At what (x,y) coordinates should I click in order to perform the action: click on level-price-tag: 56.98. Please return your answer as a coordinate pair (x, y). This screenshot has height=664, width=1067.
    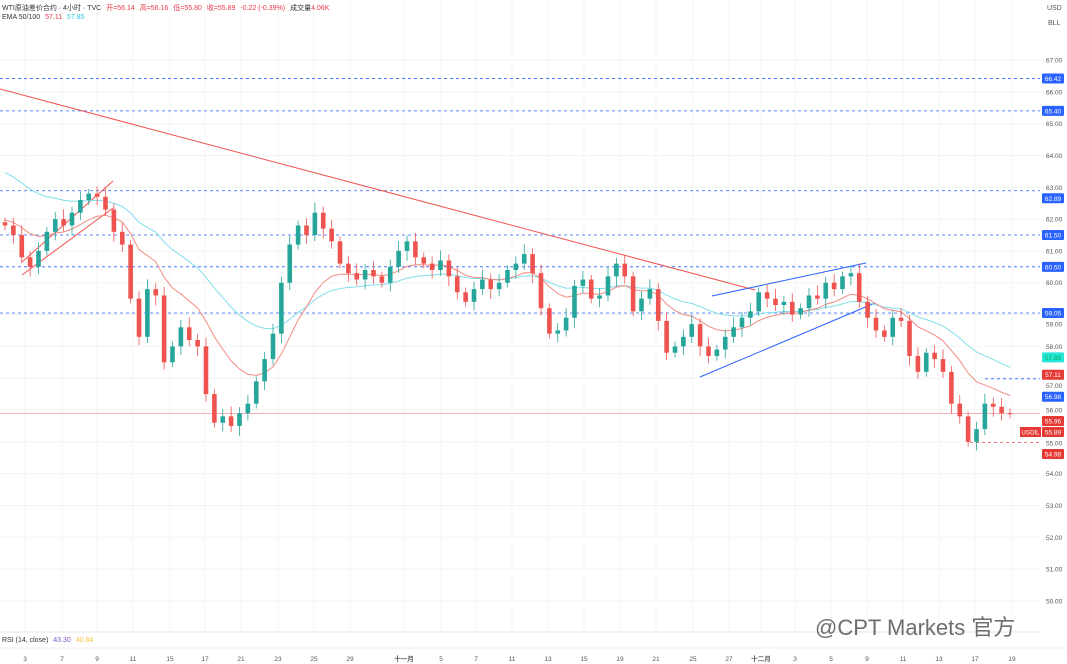
    Looking at the image, I should click on (1053, 397).